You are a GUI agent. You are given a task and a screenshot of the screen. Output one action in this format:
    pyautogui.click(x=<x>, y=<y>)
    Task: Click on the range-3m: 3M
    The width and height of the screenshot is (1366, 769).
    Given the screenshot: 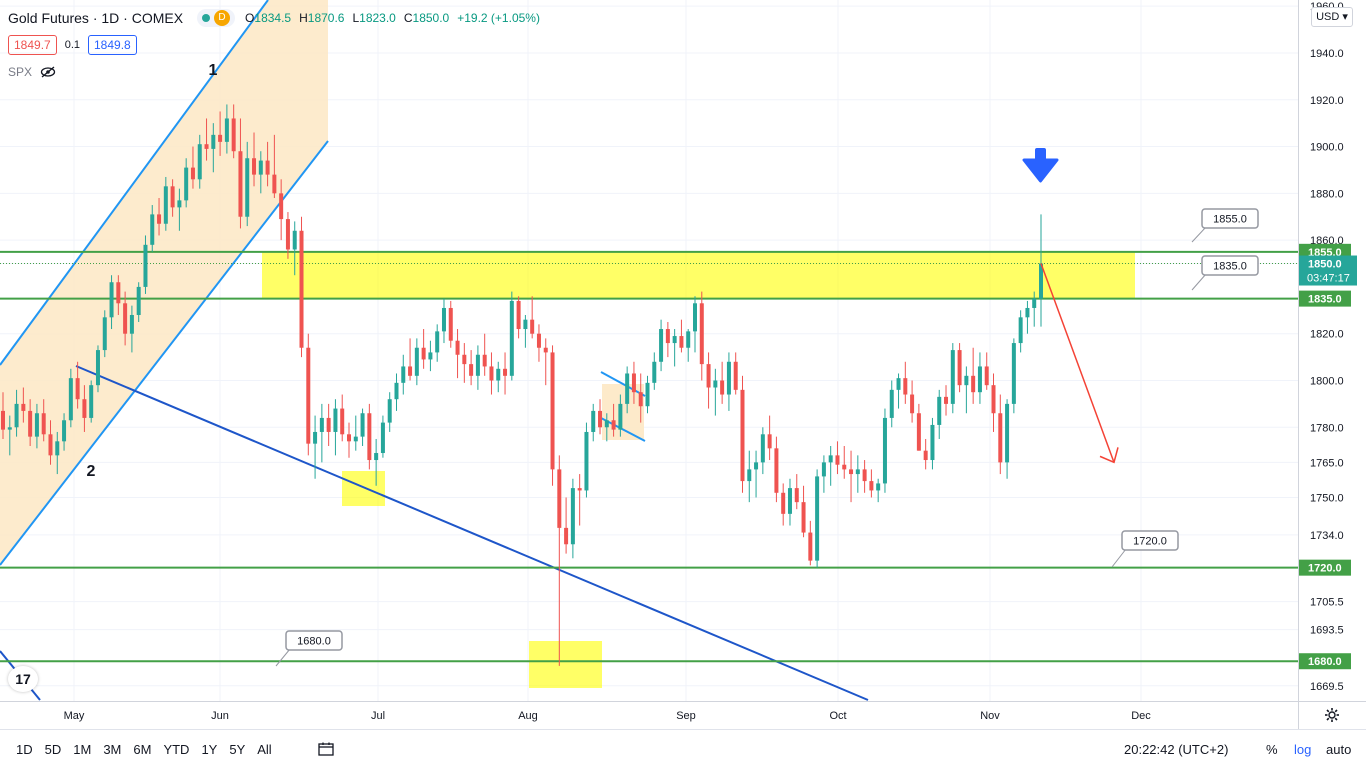 What is the action you would take?
    pyautogui.click(x=112, y=749)
    